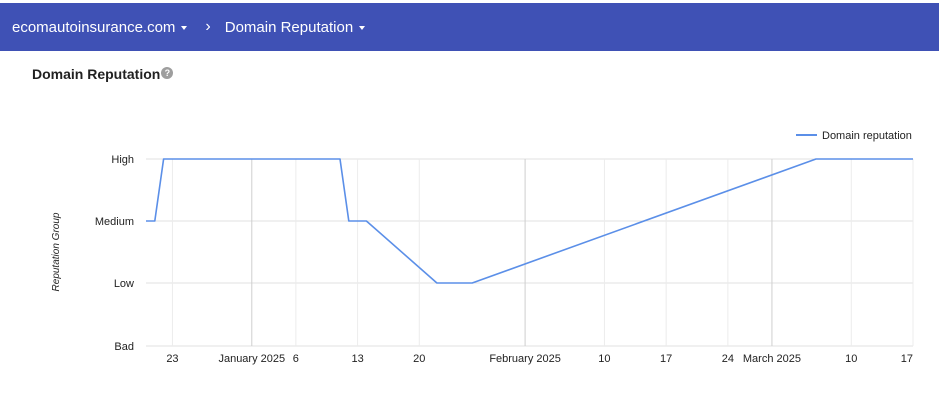  What do you see at coordinates (124, 347) in the screenshot?
I see `y-tick-label: Bad` at bounding box center [124, 347].